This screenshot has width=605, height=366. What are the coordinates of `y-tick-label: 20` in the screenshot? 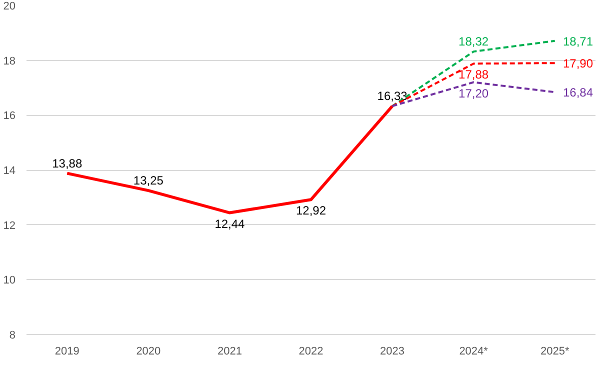 It's located at (9, 6).